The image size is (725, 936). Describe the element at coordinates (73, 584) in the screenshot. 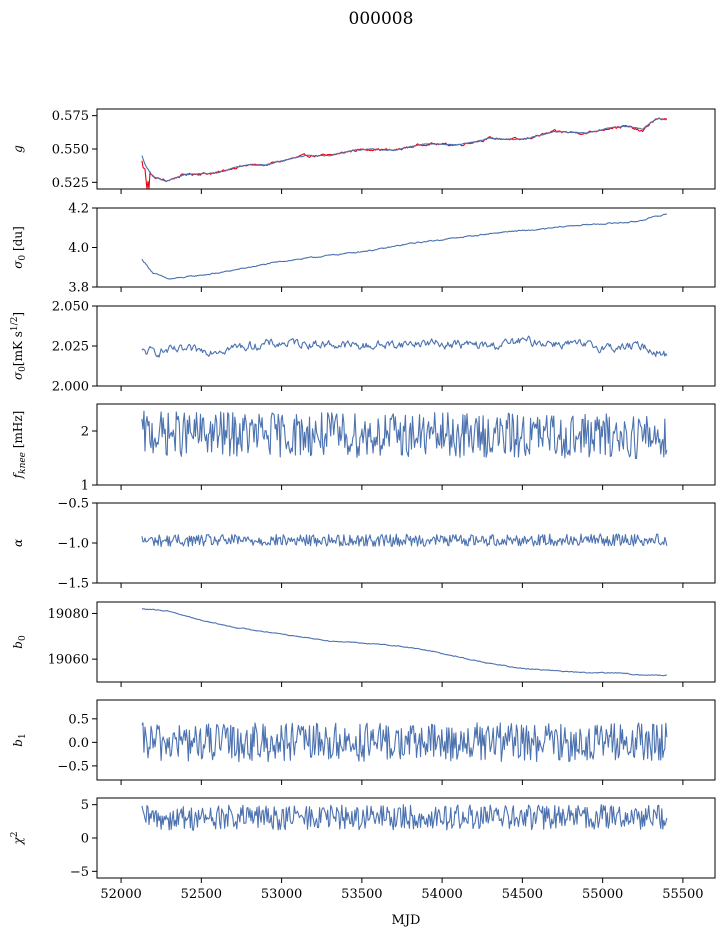

I see `y-tick-label: −1.5` at that location.